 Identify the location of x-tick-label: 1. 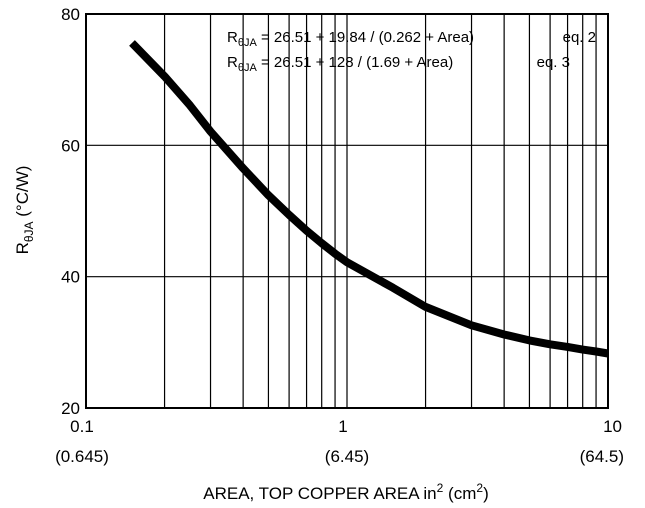
(342, 426).